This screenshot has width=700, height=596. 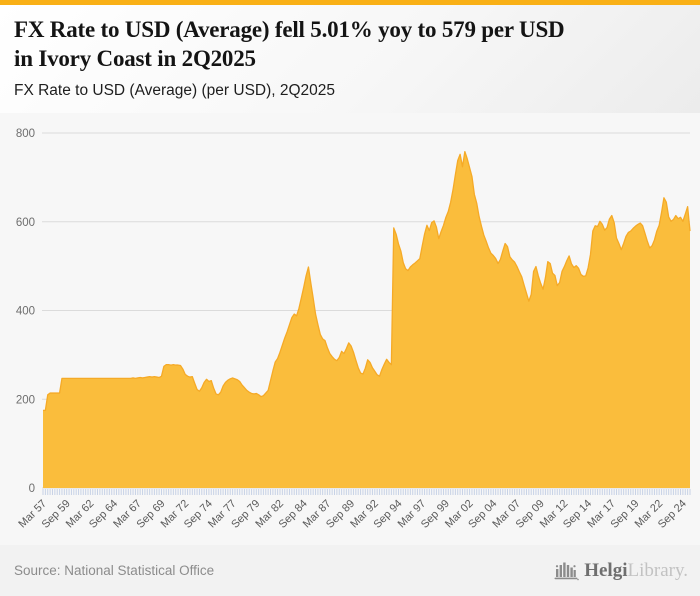 I want to click on bar-chart-building-icon, so click(x=567, y=571).